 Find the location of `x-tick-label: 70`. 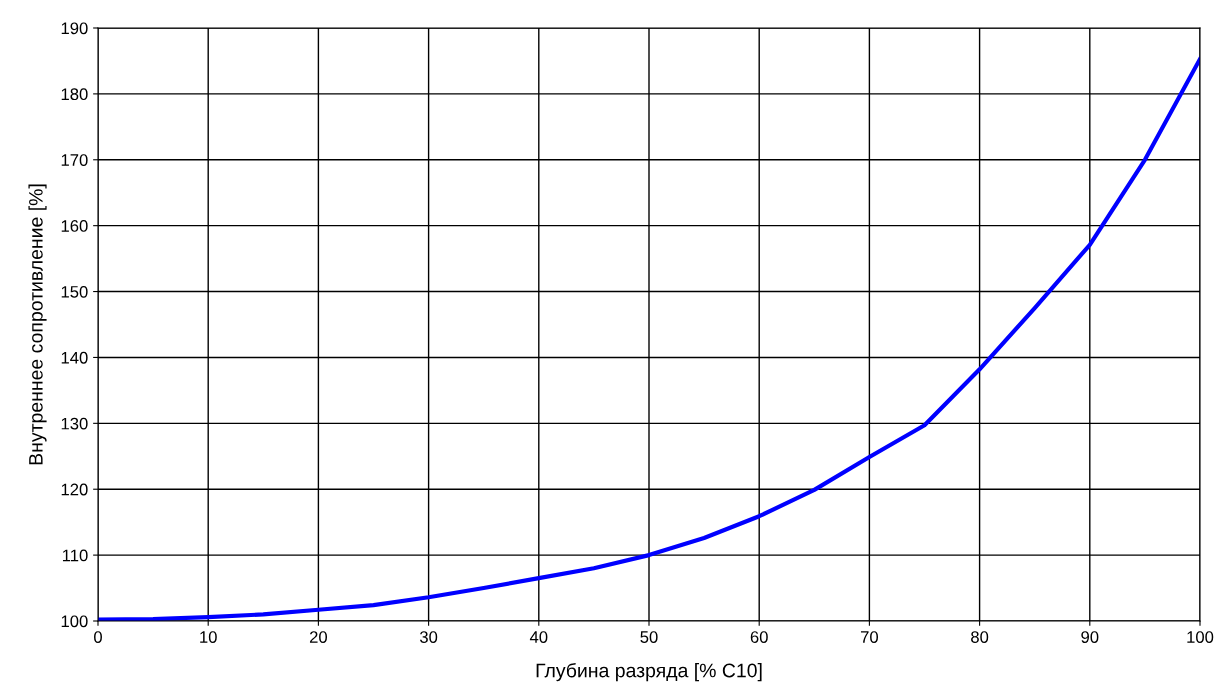

x-tick-label: 70 is located at coordinates (869, 637).